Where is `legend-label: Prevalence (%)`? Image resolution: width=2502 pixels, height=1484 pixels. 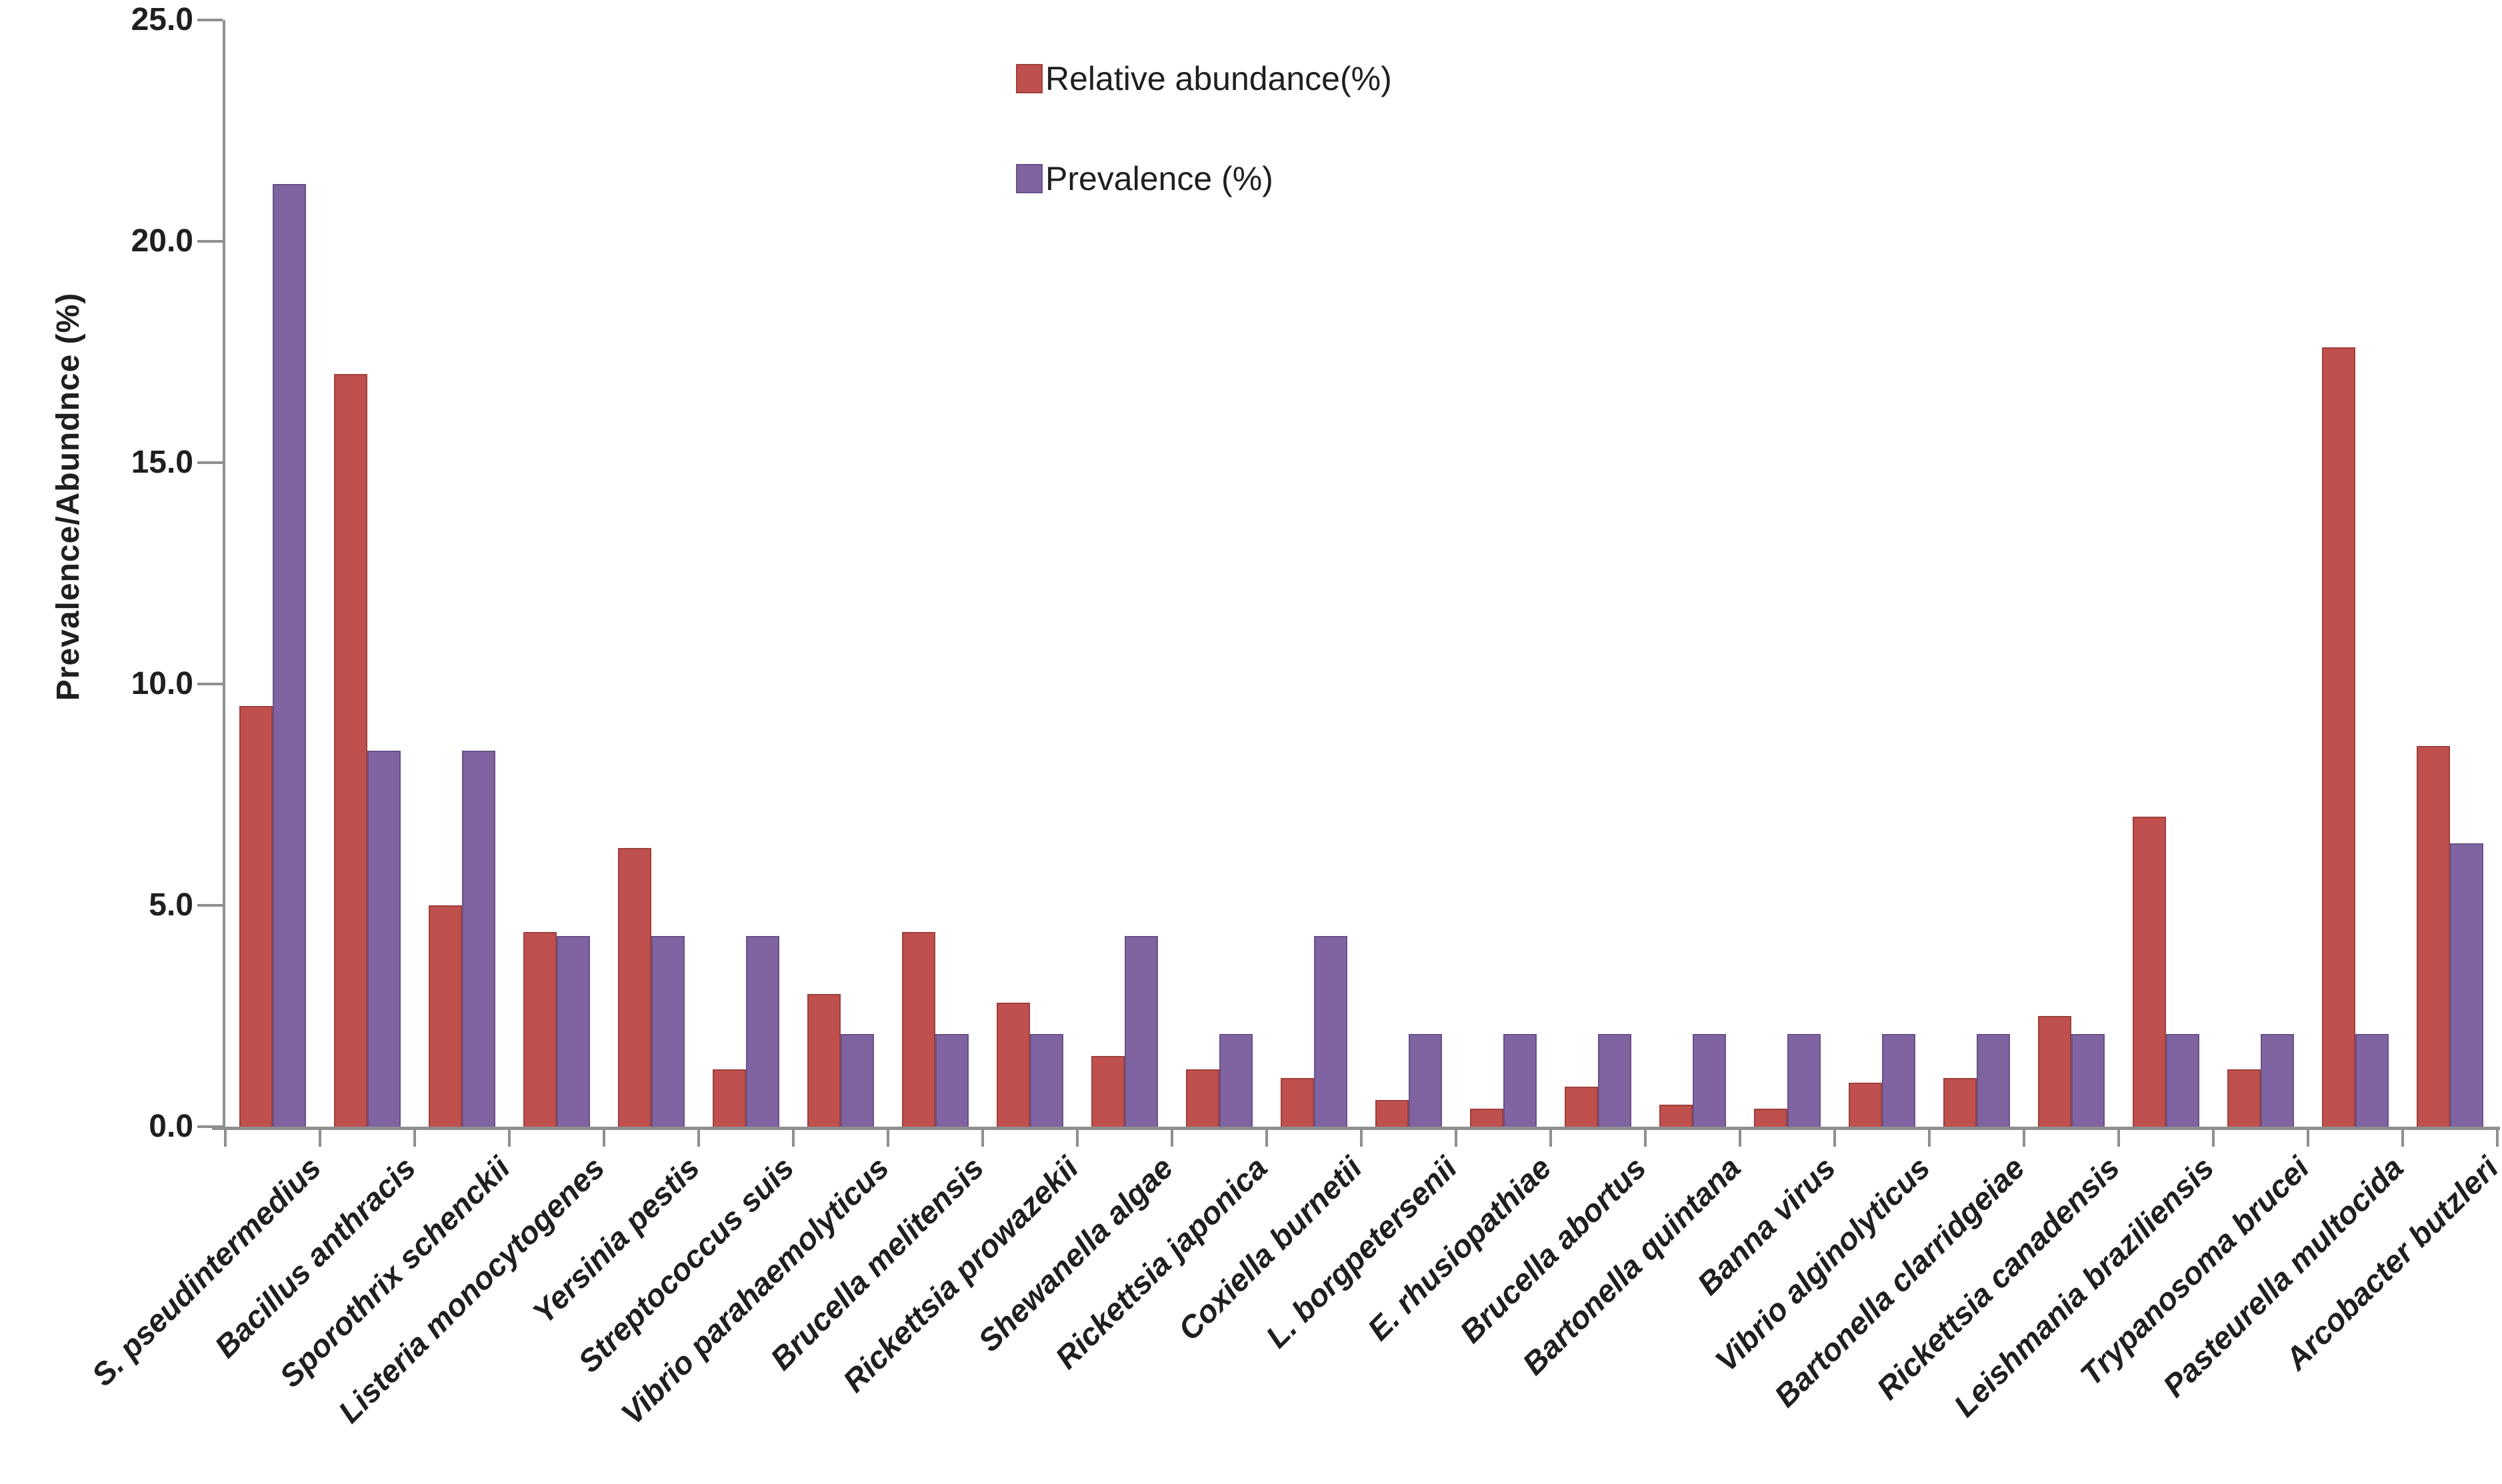
legend-label: Prevalence (%) is located at coordinates (1159, 178).